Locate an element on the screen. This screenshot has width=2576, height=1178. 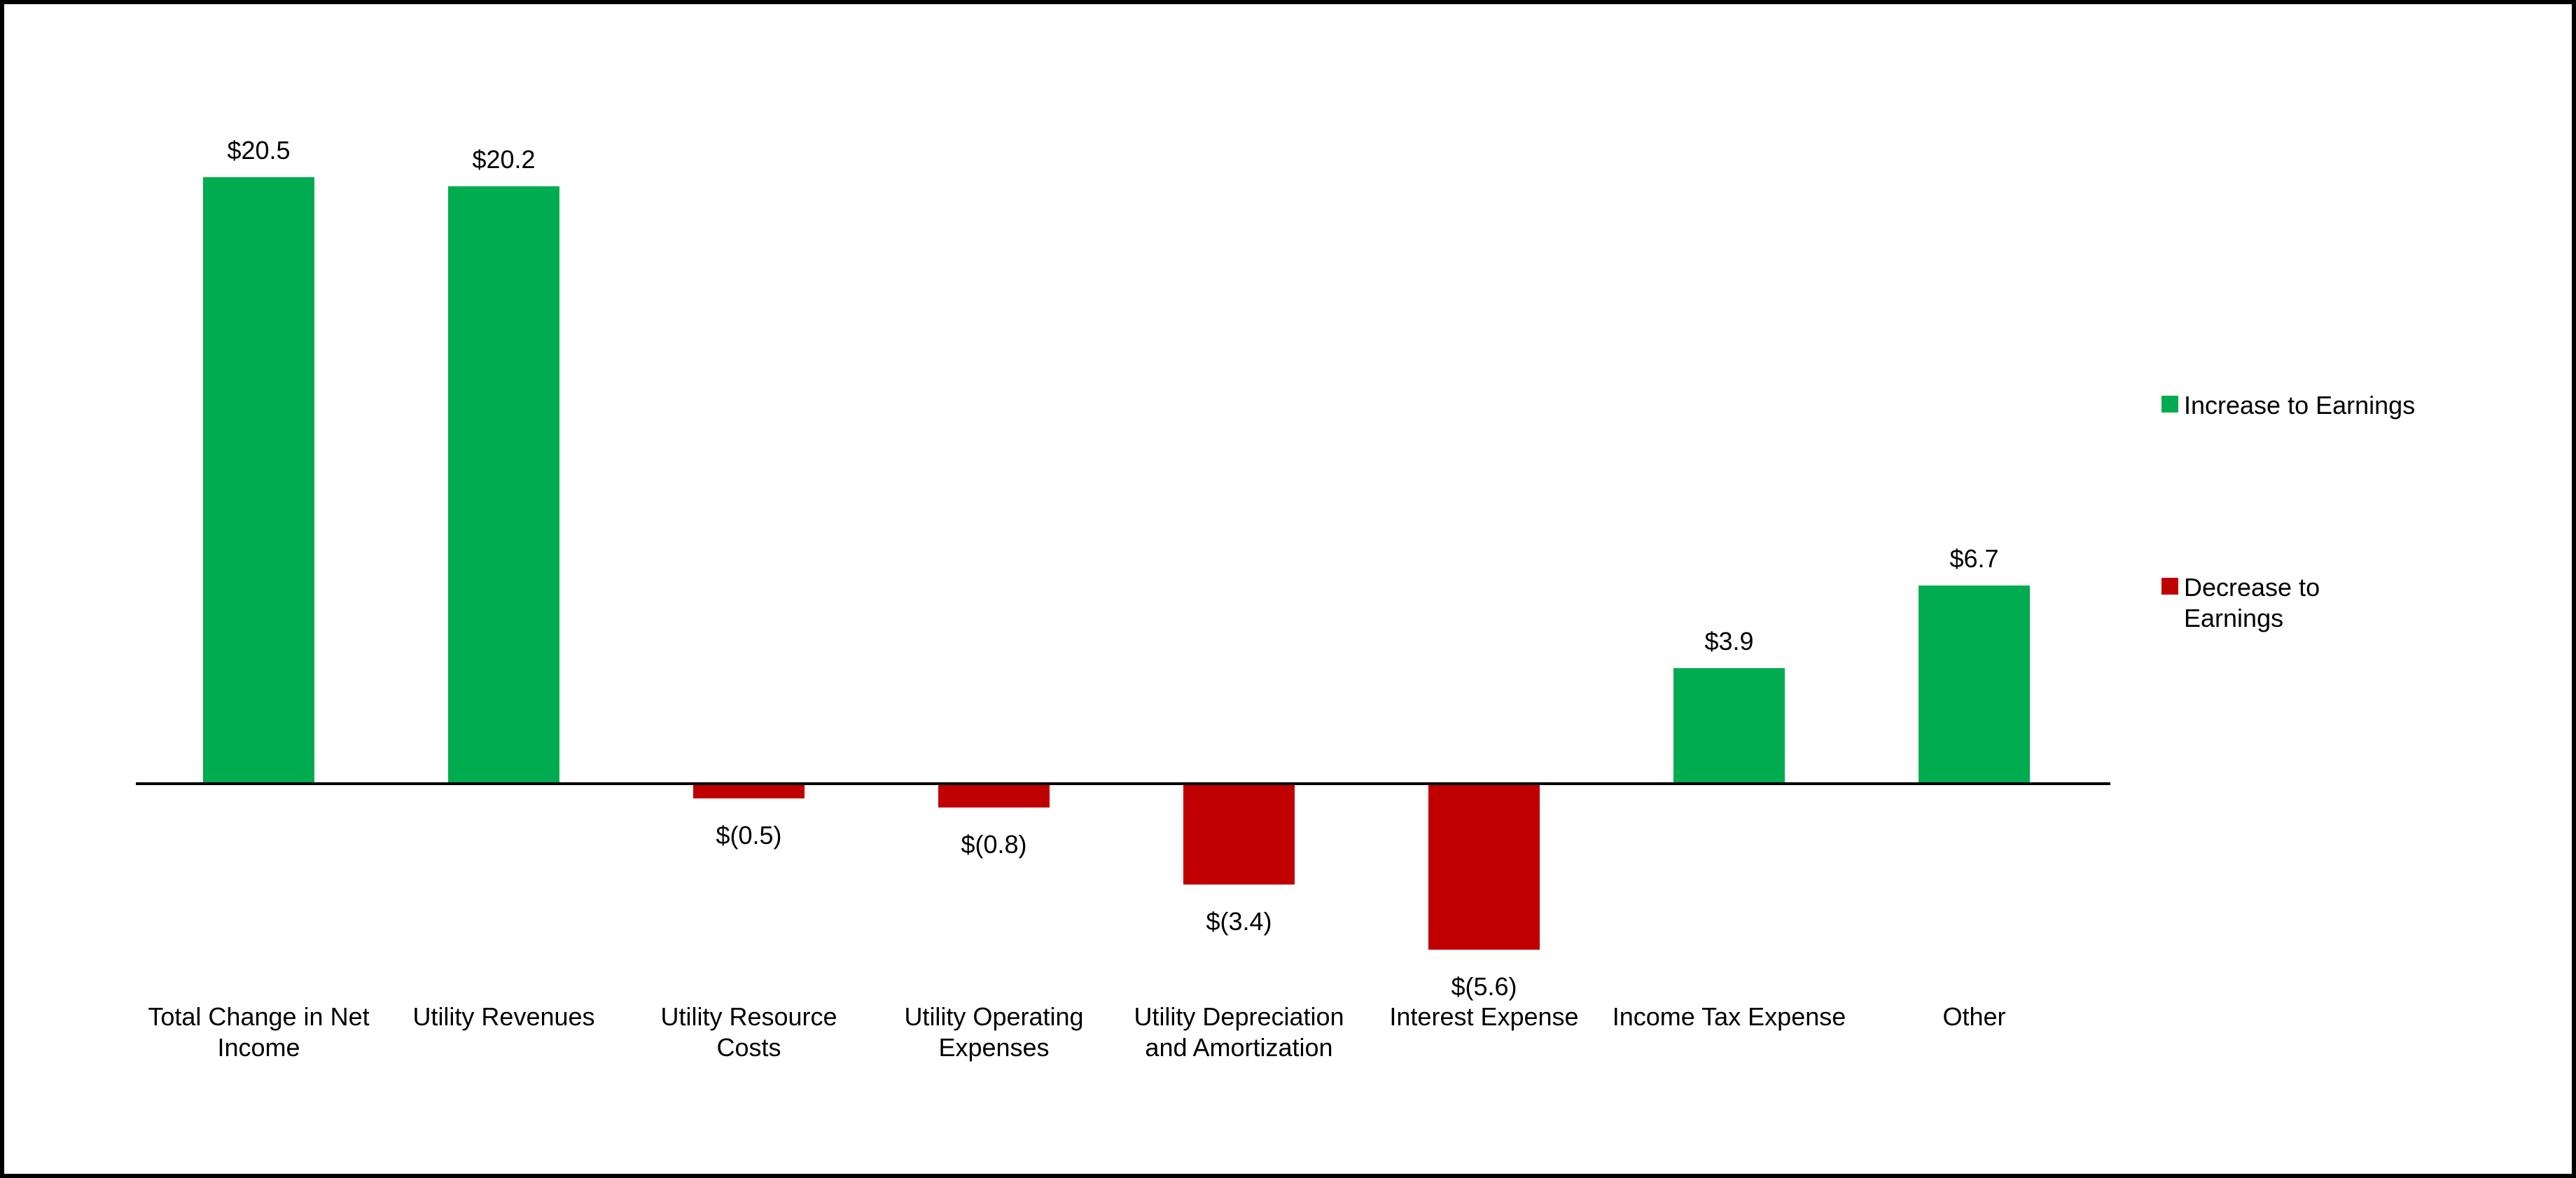
bar-value-label: $20.2 is located at coordinates (504, 159).